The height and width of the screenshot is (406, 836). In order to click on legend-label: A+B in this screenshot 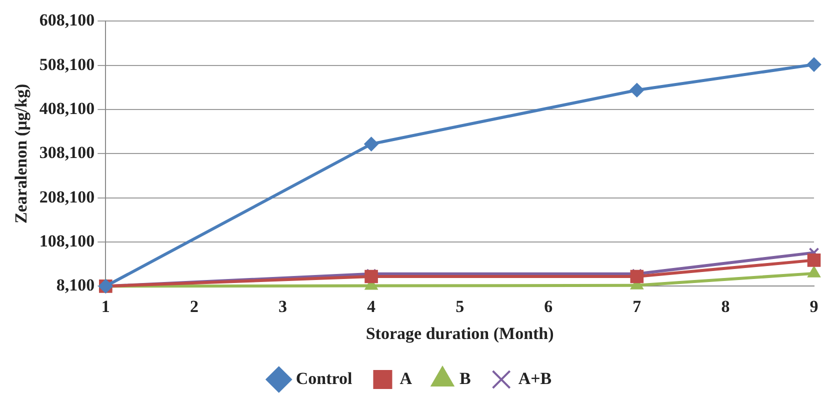, I will do `click(535, 378)`.